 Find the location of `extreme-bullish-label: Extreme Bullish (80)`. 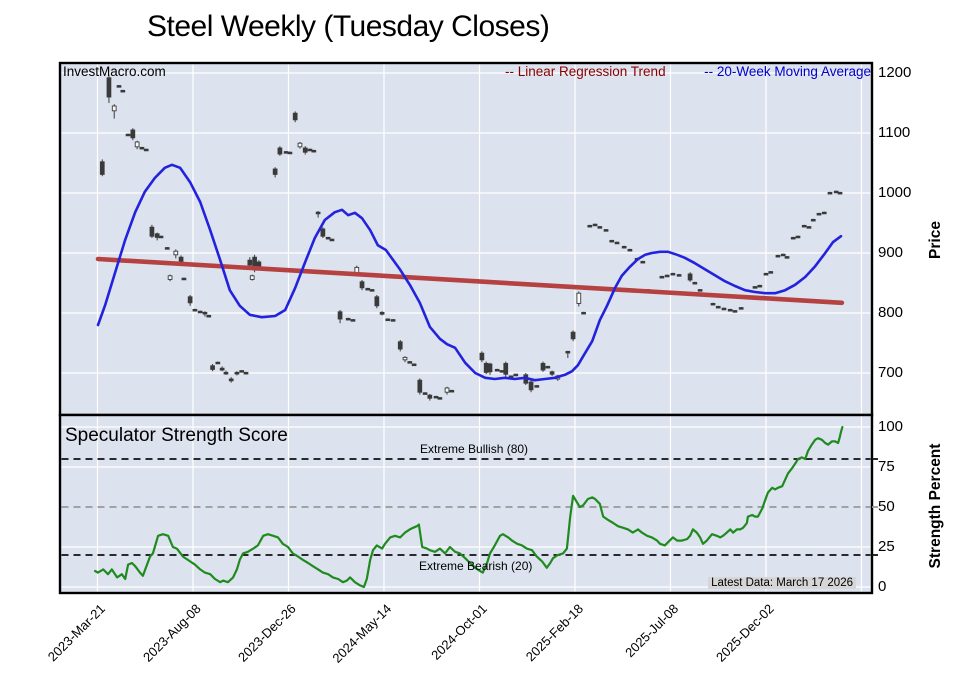

extreme-bullish-label: Extreme Bullish (80) is located at coordinates (474, 449).